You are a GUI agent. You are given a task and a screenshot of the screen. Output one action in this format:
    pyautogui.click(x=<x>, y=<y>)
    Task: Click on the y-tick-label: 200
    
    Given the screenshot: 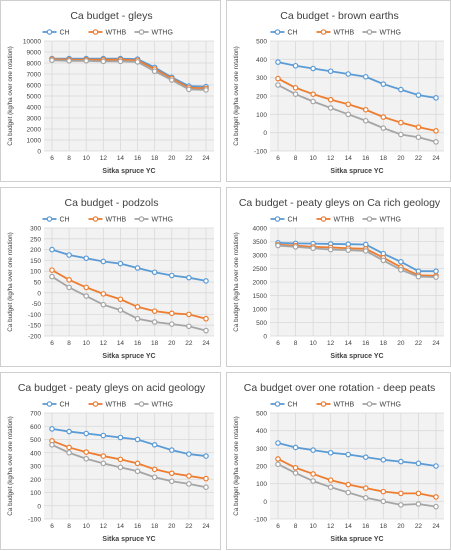 What is the action you would take?
    pyautogui.click(x=261, y=467)
    